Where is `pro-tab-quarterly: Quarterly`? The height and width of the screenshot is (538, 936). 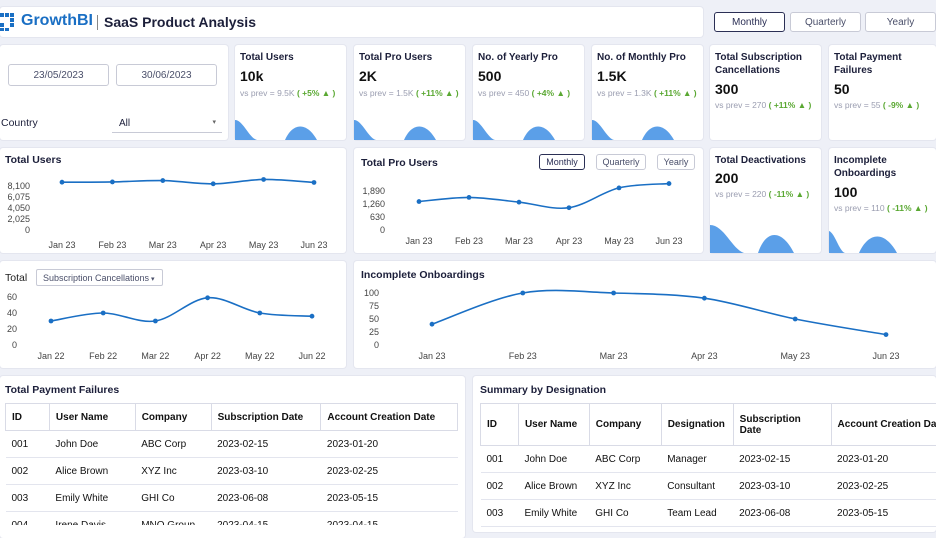 pro-tab-quarterly: Quarterly is located at coordinates (621, 162).